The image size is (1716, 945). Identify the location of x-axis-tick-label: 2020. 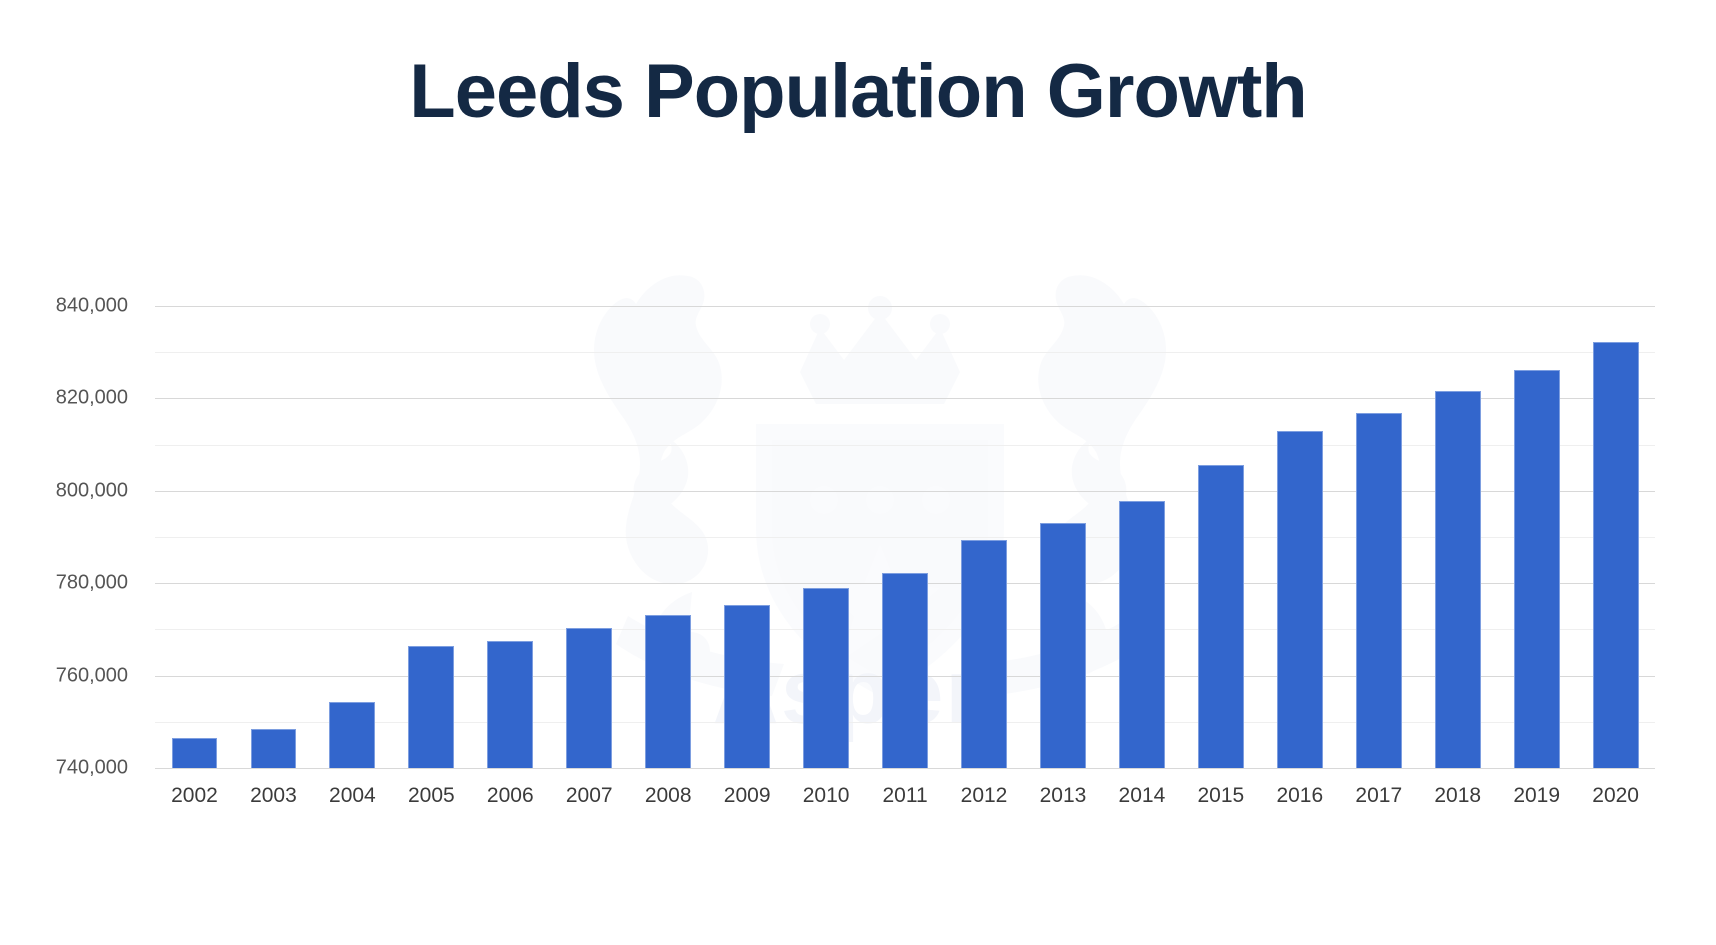
(1615, 795).